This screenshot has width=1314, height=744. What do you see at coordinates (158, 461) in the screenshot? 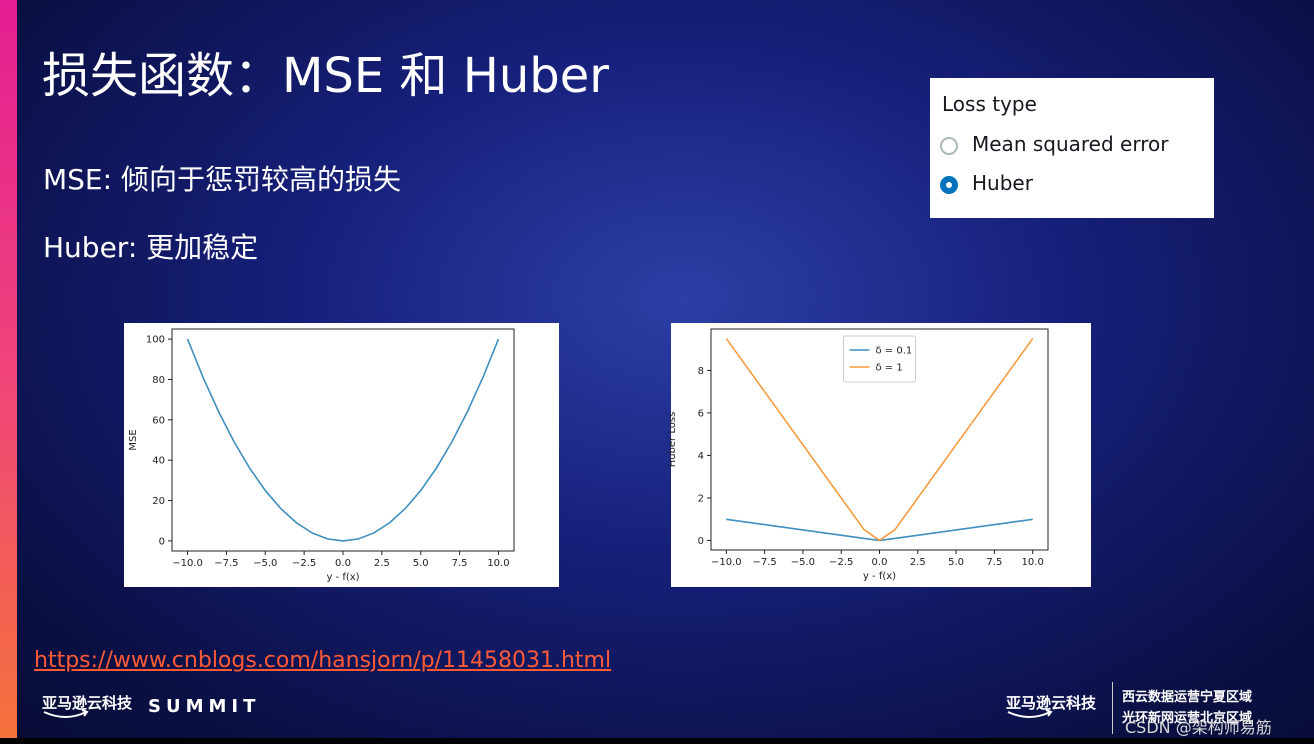
I see `y-tick-label: 40` at bounding box center [158, 461].